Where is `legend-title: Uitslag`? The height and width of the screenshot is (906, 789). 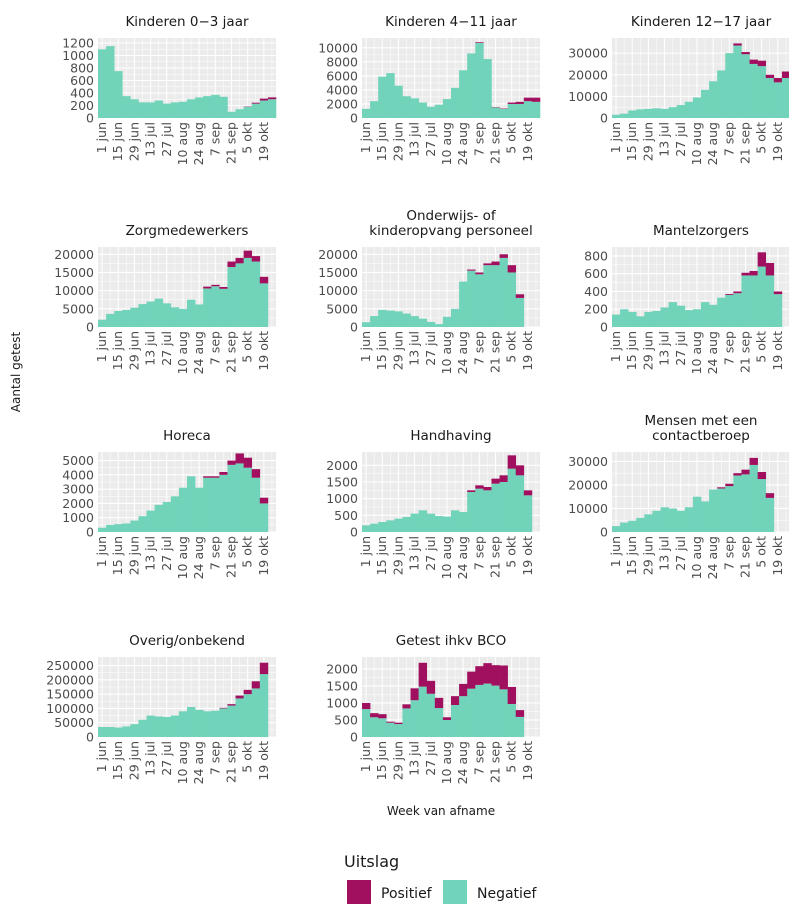
legend-title: Uitslag is located at coordinates (371, 861).